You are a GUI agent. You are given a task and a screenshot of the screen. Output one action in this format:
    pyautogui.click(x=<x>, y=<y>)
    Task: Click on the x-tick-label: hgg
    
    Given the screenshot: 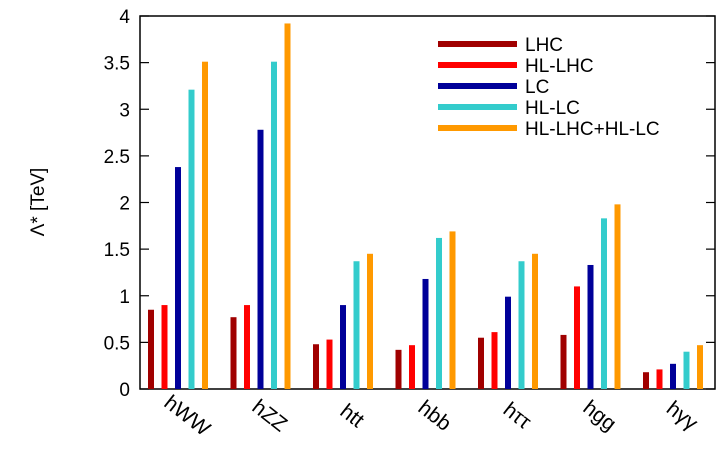 What is the action you would take?
    pyautogui.click(x=600, y=416)
    